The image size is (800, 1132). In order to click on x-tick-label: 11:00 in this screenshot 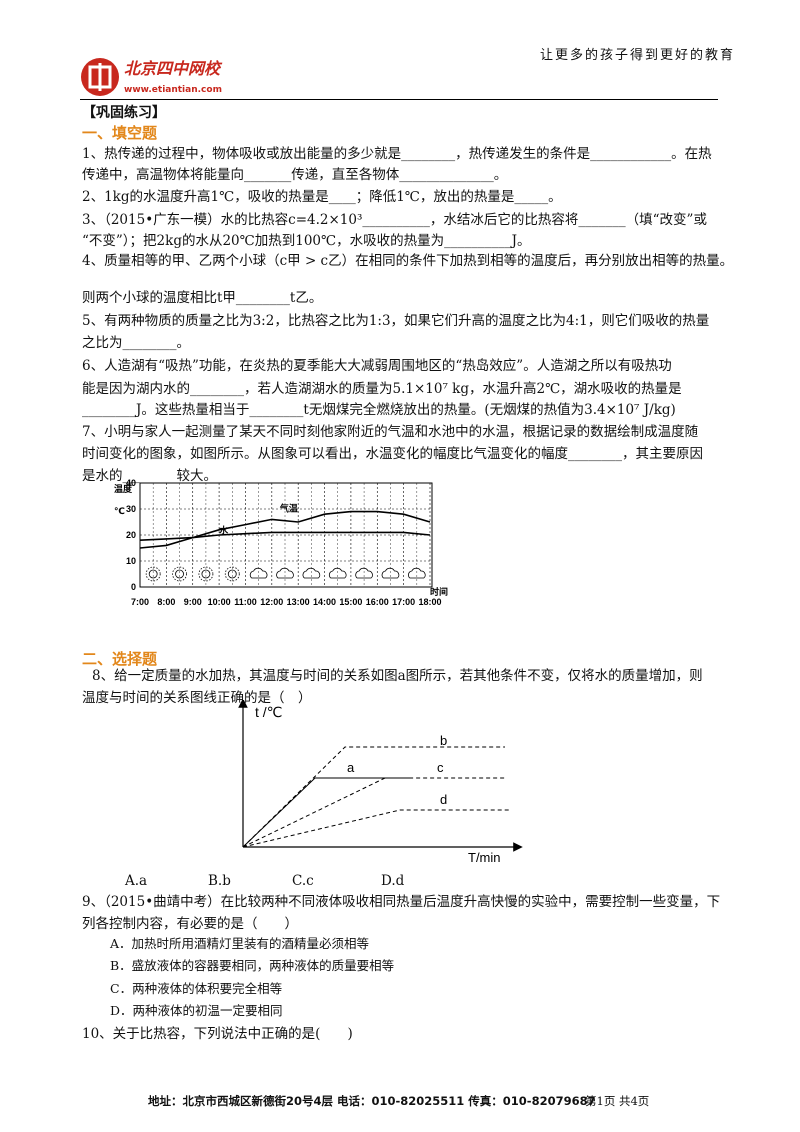, I will do `click(245, 602)`.